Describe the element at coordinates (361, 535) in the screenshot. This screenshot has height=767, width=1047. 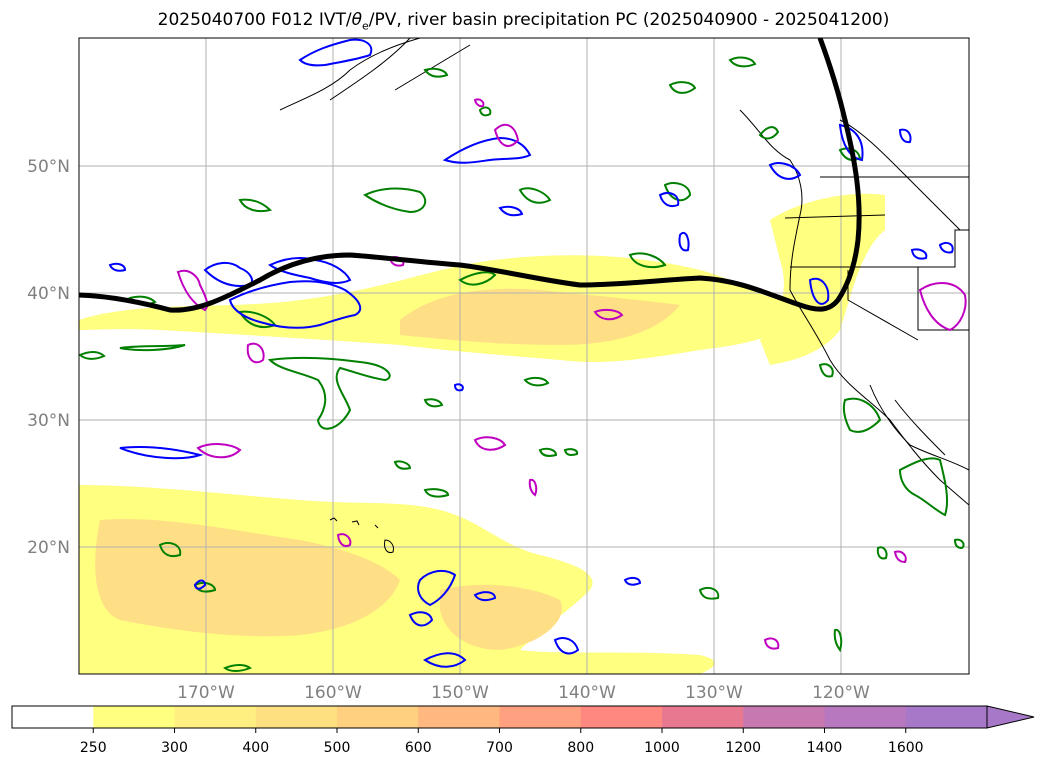
I see `hawaii-islands` at that location.